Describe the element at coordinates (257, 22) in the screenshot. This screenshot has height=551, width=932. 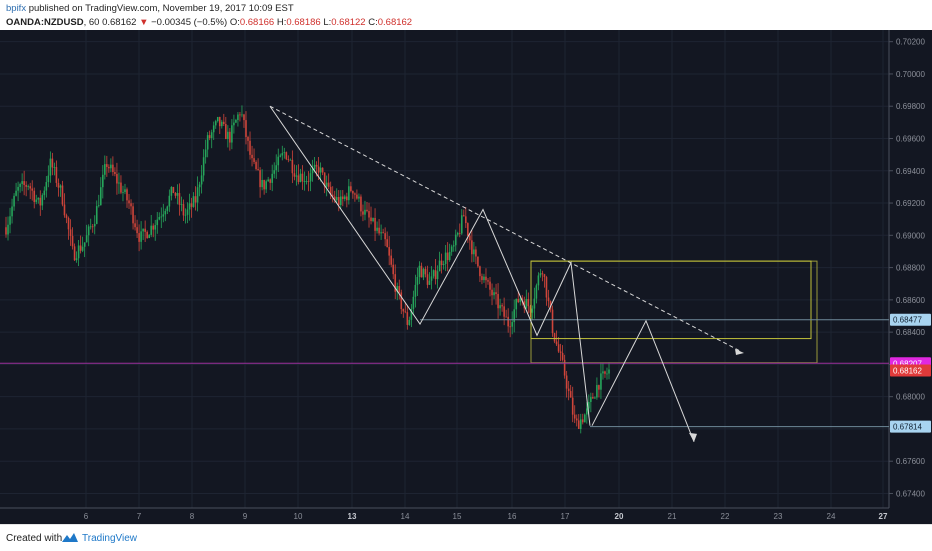
I see `open-value: 0.68166` at that location.